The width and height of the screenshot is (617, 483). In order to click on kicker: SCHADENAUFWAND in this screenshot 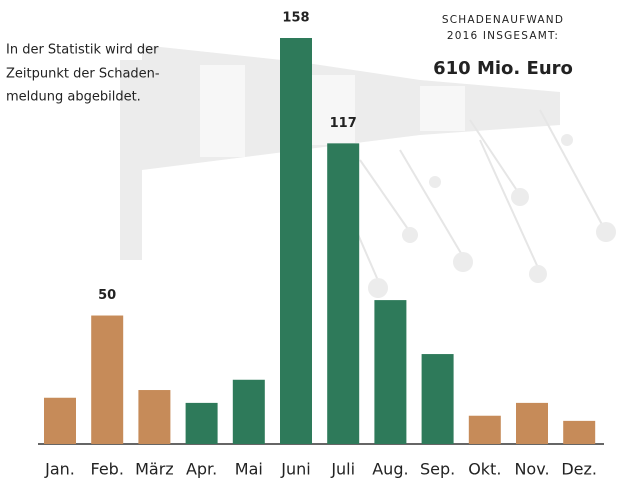, I will do `click(503, 20)`.